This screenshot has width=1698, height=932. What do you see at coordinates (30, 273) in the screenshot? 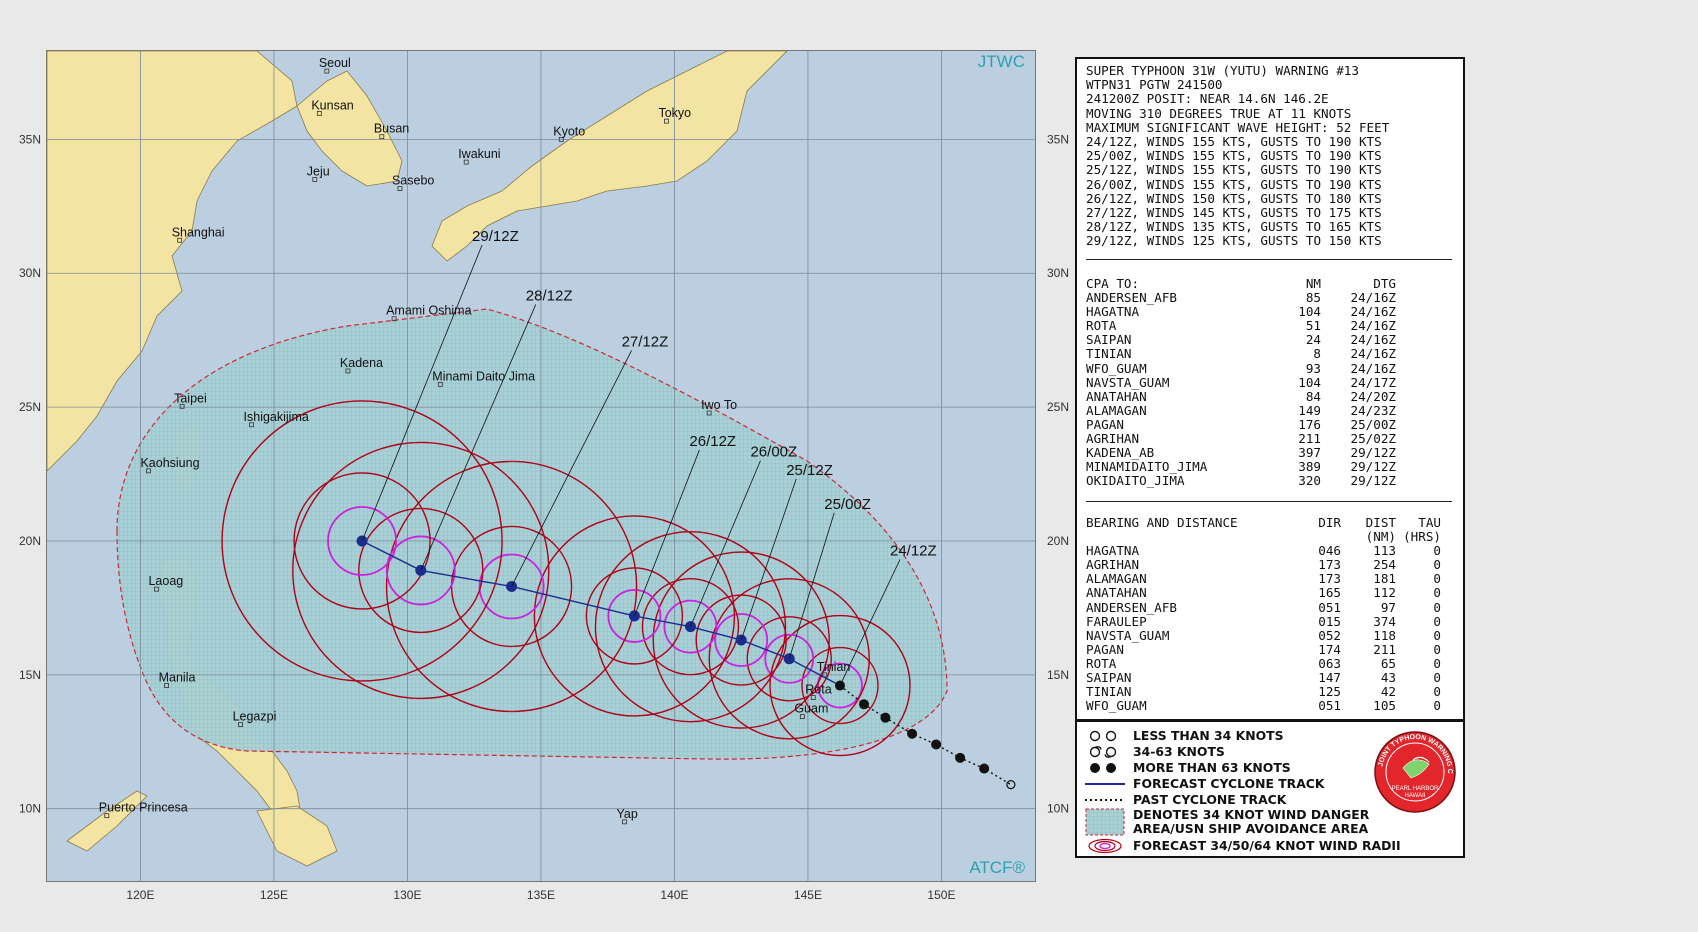
I see `lat-label-left: 30N` at bounding box center [30, 273].